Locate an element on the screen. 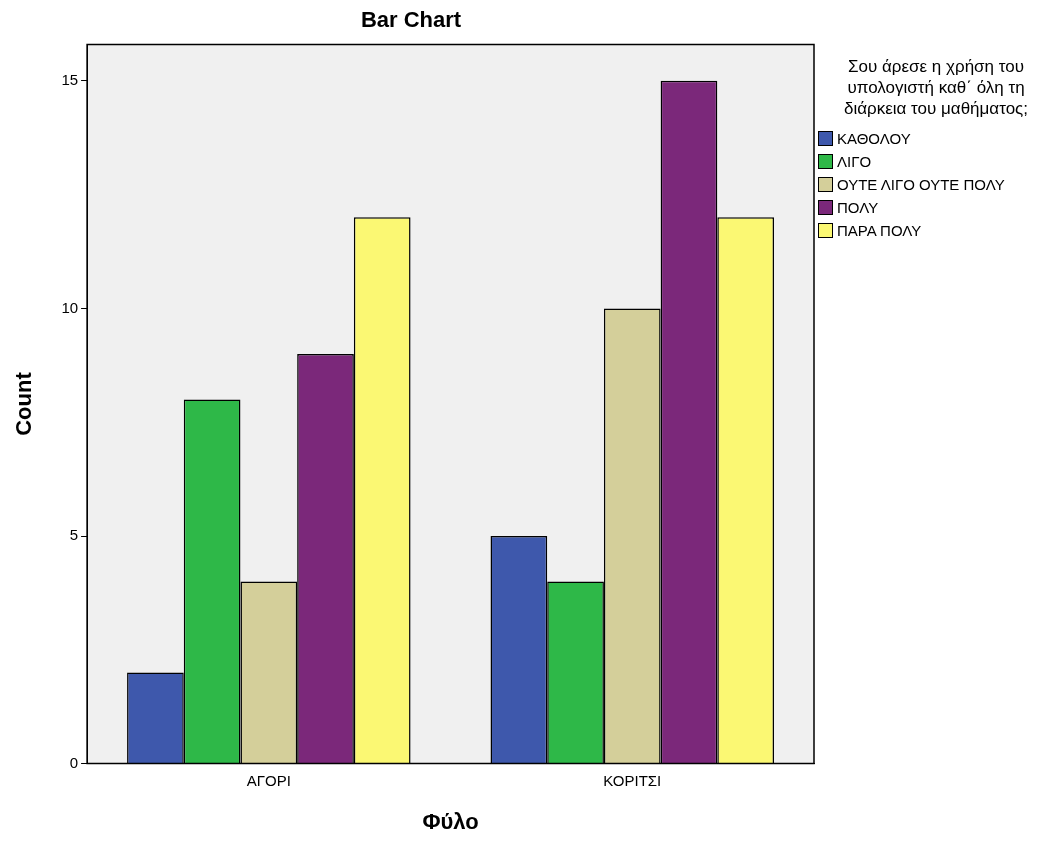 The height and width of the screenshot is (848, 1059). chart-title: Bar Chart is located at coordinates (411, 20).